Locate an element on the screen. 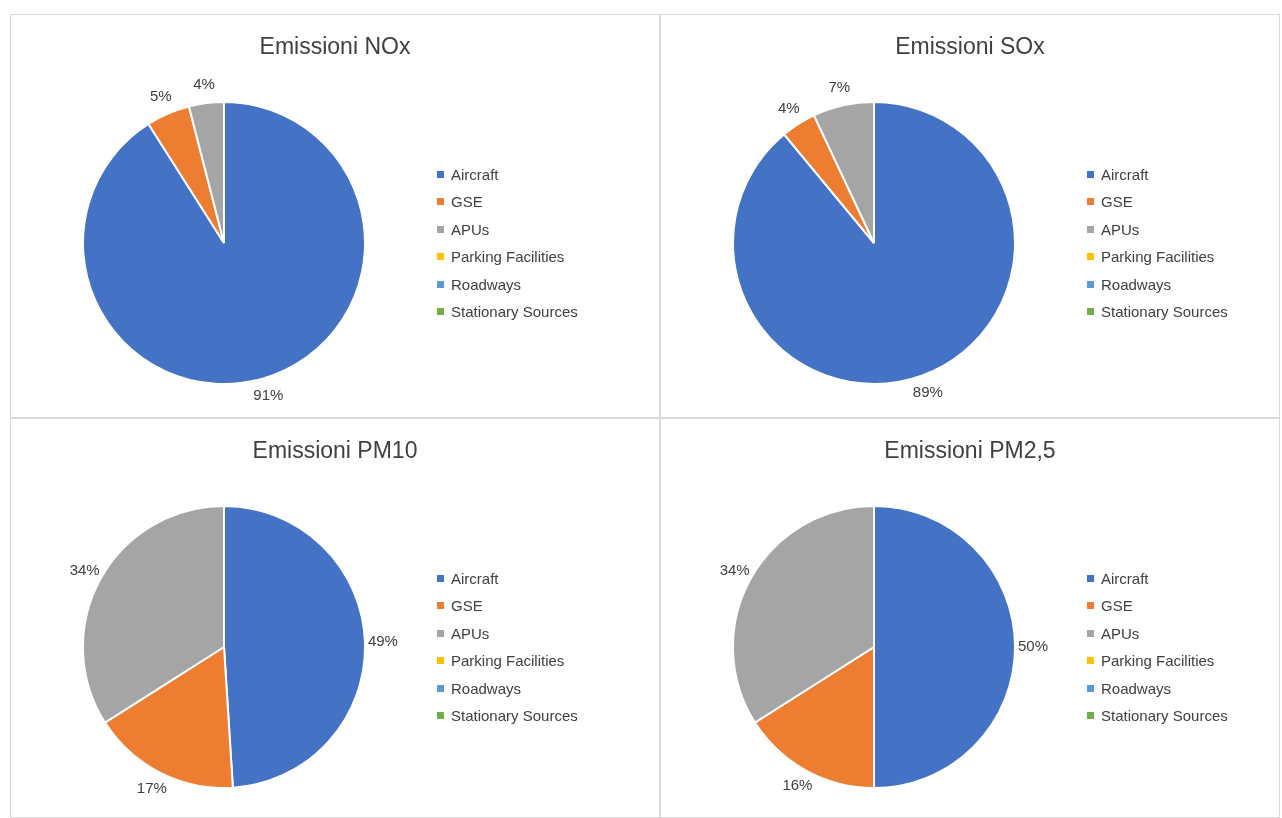  chart-title: Emissioni PM2,5 is located at coordinates (970, 451).